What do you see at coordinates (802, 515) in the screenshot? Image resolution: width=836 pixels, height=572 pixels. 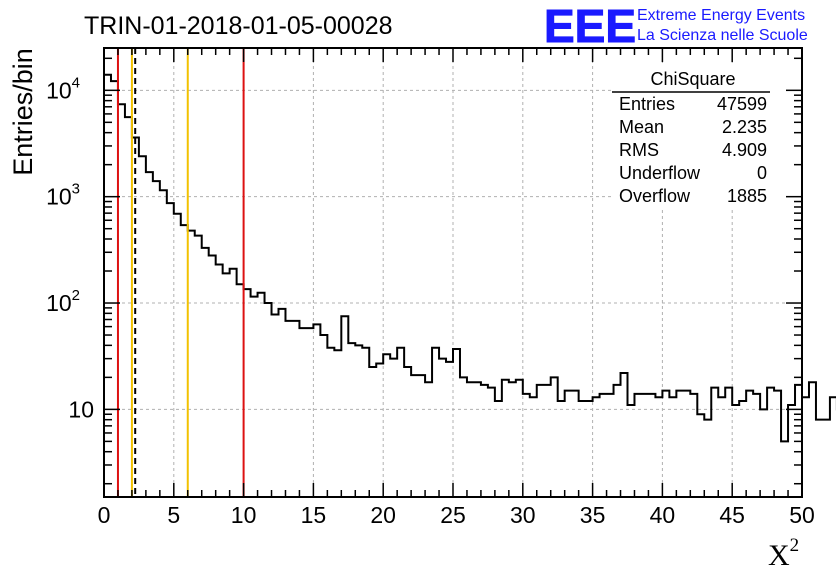 I see `x-tick-label: 50` at bounding box center [802, 515].